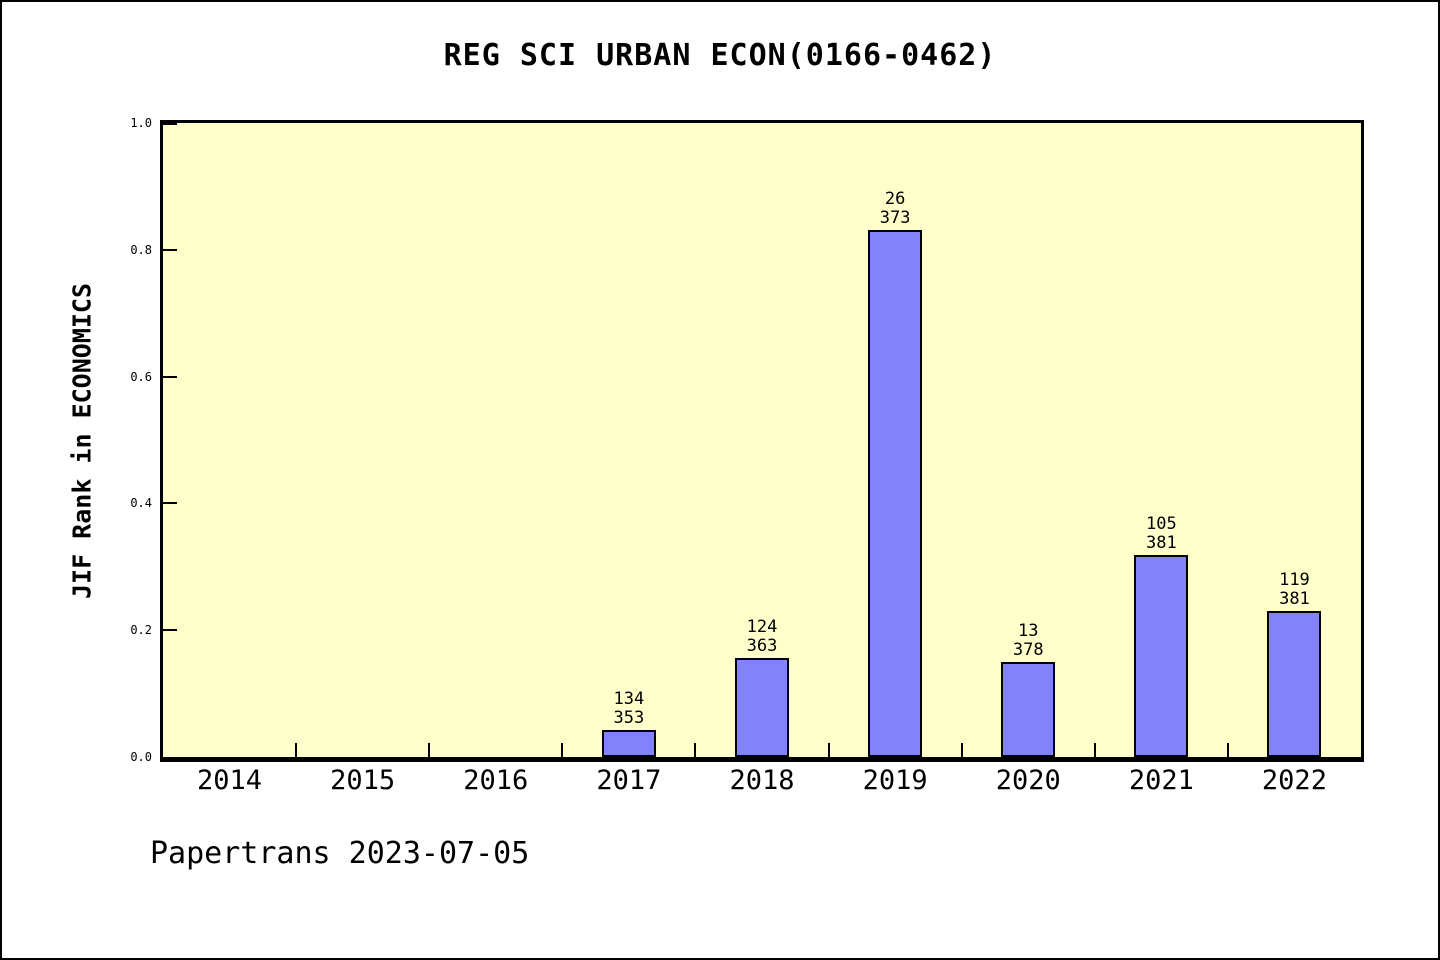  I want to click on y-tick-label: 0.8, so click(141, 249).